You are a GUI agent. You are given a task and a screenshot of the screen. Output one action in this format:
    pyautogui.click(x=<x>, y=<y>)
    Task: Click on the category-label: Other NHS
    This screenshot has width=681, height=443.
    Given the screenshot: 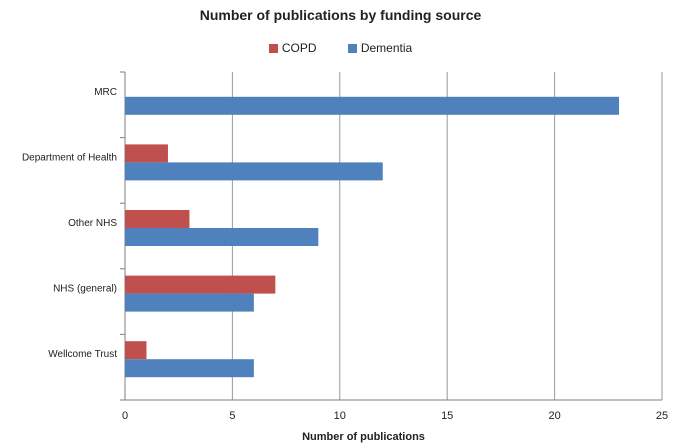 What is the action you would take?
    pyautogui.click(x=92, y=223)
    